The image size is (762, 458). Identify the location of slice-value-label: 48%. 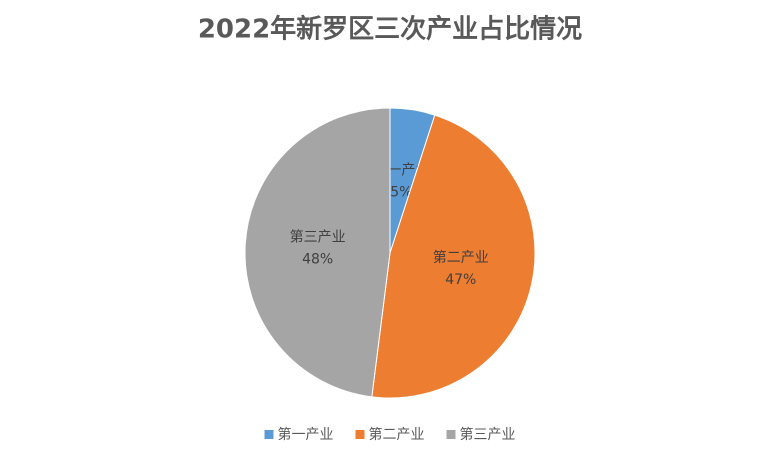
(317, 259).